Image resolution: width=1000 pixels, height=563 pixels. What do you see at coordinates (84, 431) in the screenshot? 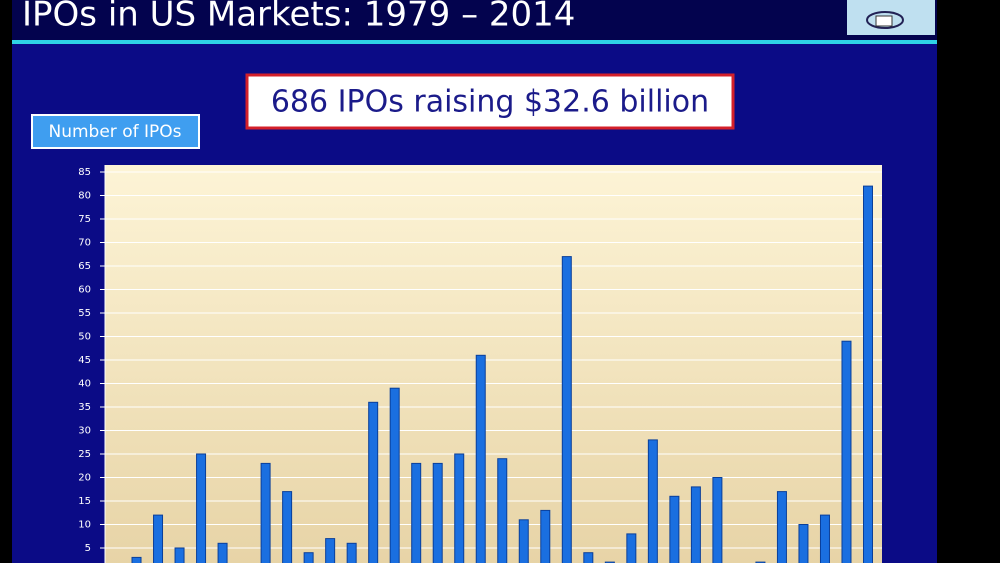
I see `y-tick-label: 30` at bounding box center [84, 431].